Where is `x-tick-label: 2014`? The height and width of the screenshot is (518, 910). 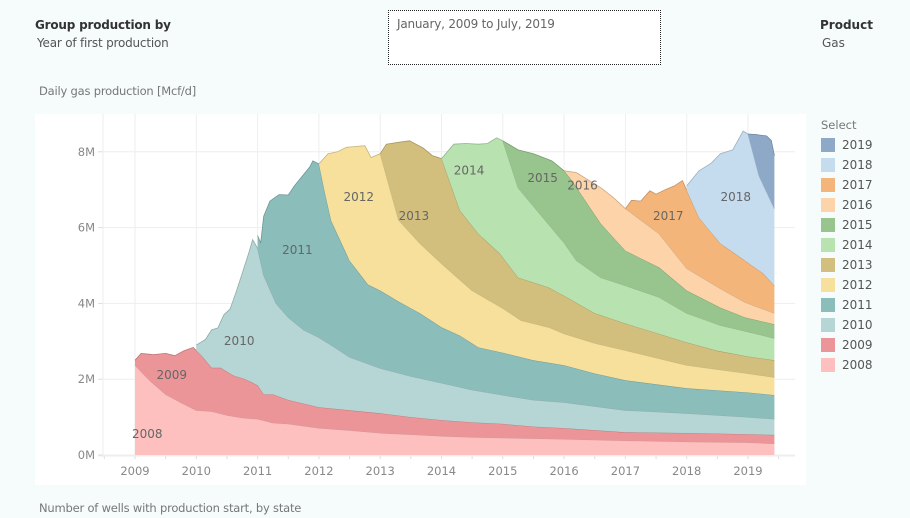 x-tick-label: 2014 is located at coordinates (441, 471).